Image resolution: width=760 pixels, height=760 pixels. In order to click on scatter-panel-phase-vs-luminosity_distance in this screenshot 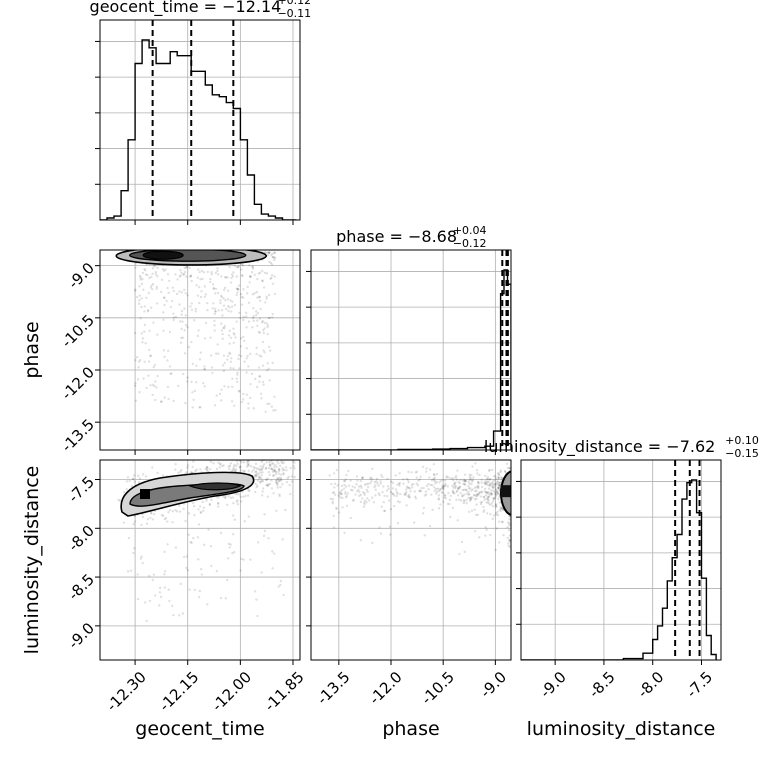, I will do `click(409, 562)`.